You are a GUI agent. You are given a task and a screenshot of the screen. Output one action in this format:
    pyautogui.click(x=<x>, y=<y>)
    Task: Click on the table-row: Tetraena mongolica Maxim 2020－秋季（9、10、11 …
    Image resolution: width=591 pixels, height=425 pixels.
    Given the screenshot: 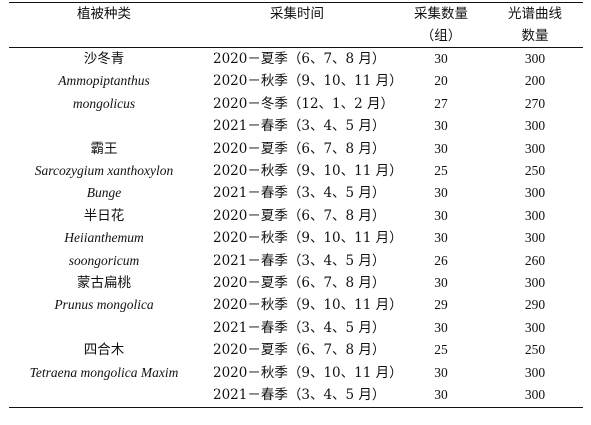 What is the action you would take?
    pyautogui.click(x=296, y=373)
    